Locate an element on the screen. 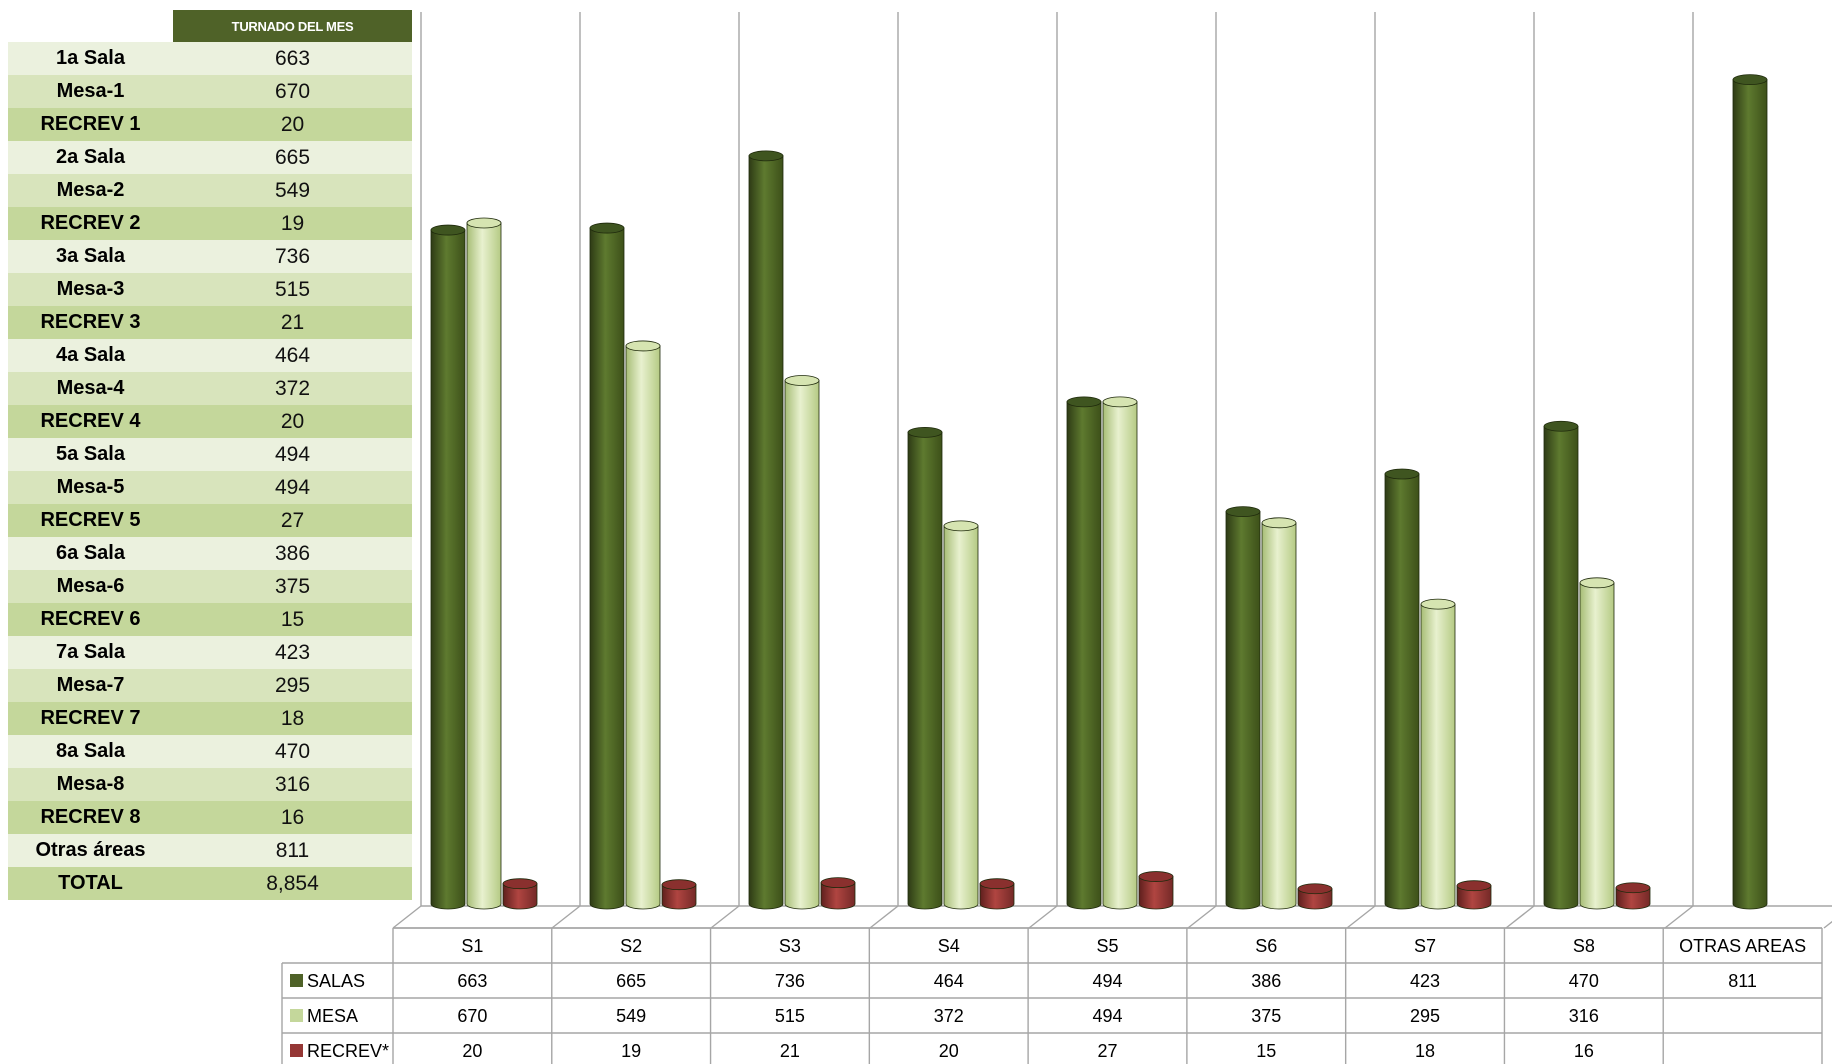 This screenshot has height=1064, width=1832. category-label: S8 is located at coordinates (1584, 946).